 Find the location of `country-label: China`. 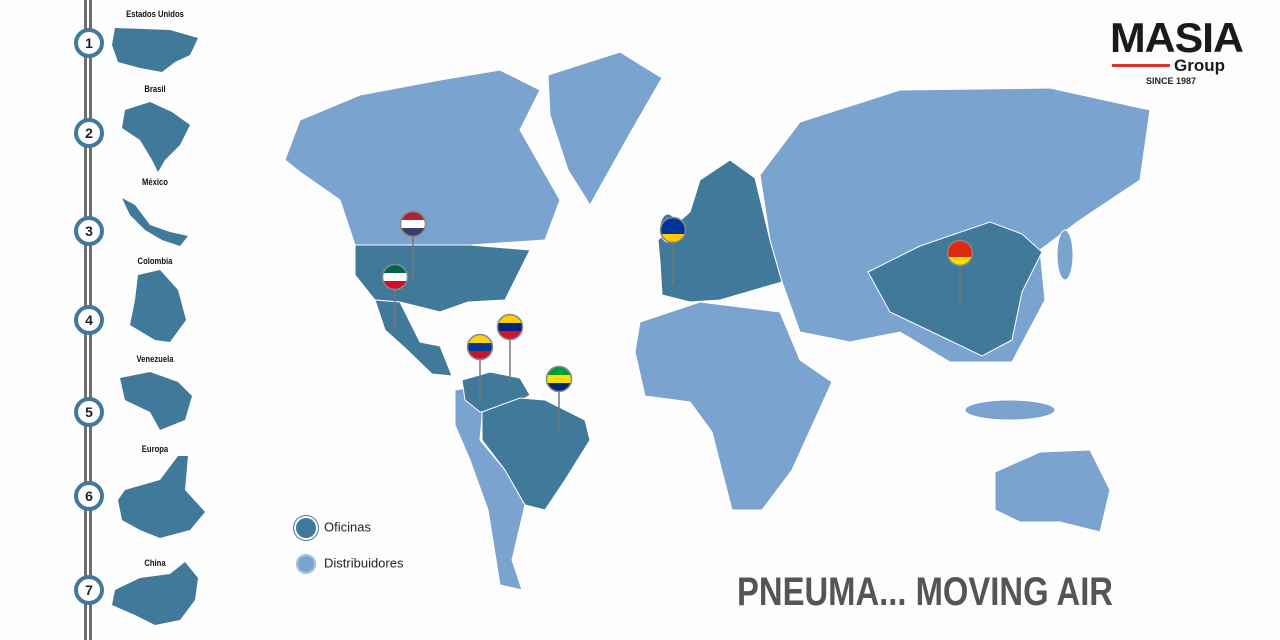

country-label: China is located at coordinates (155, 563).